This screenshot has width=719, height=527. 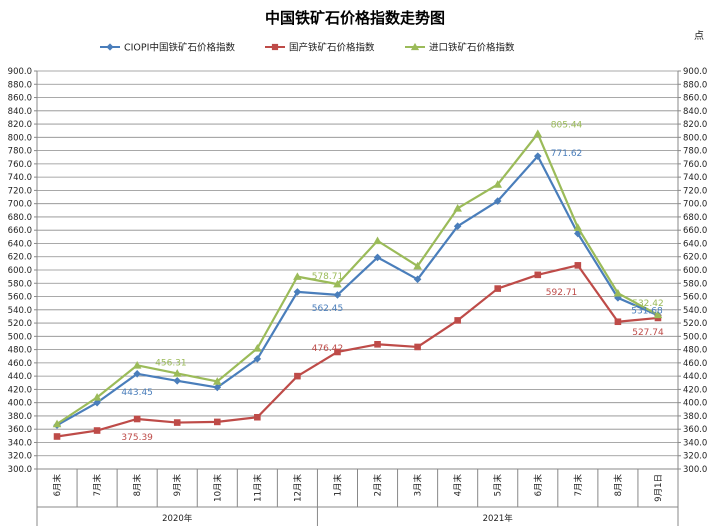 I want to click on data-label: 771.62, so click(x=567, y=154).